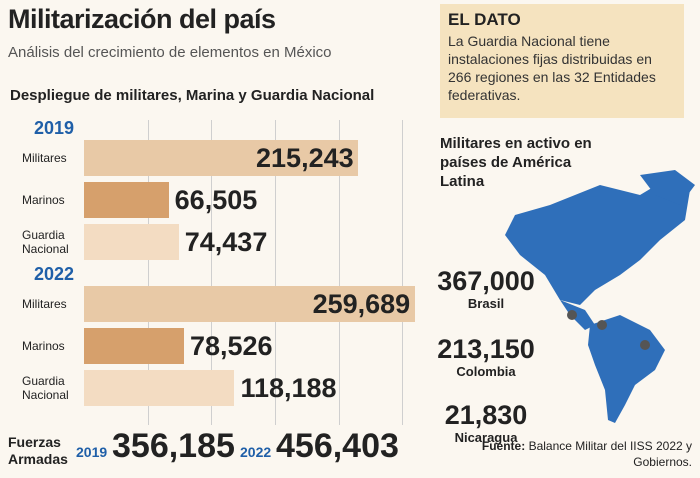  What do you see at coordinates (142, 19) in the screenshot?
I see `title: Militarización del país` at bounding box center [142, 19].